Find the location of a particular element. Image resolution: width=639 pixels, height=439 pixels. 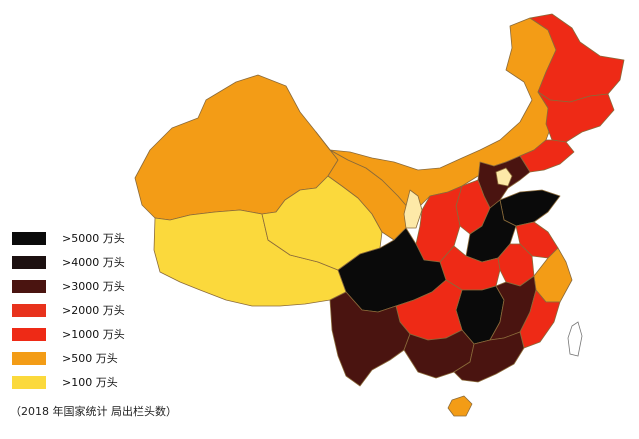

legend-label: >2000 万头 is located at coordinates (93, 310).